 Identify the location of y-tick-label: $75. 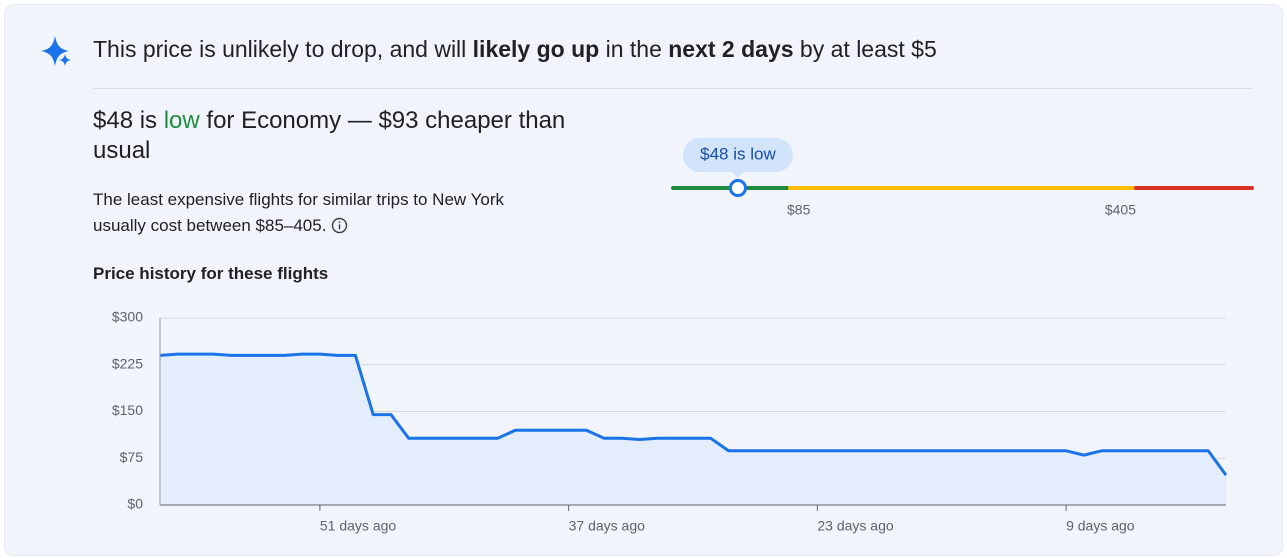
(132, 457).